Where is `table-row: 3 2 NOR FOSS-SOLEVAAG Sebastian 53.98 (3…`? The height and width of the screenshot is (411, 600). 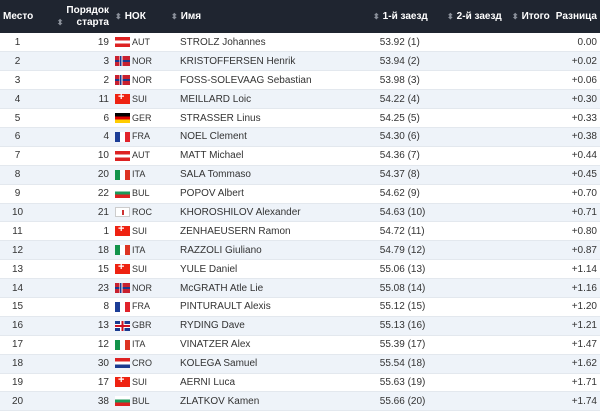 table-row: 3 2 NOR FOSS-SOLEVAAG Sebastian 53.98 (3… is located at coordinates (300, 80).